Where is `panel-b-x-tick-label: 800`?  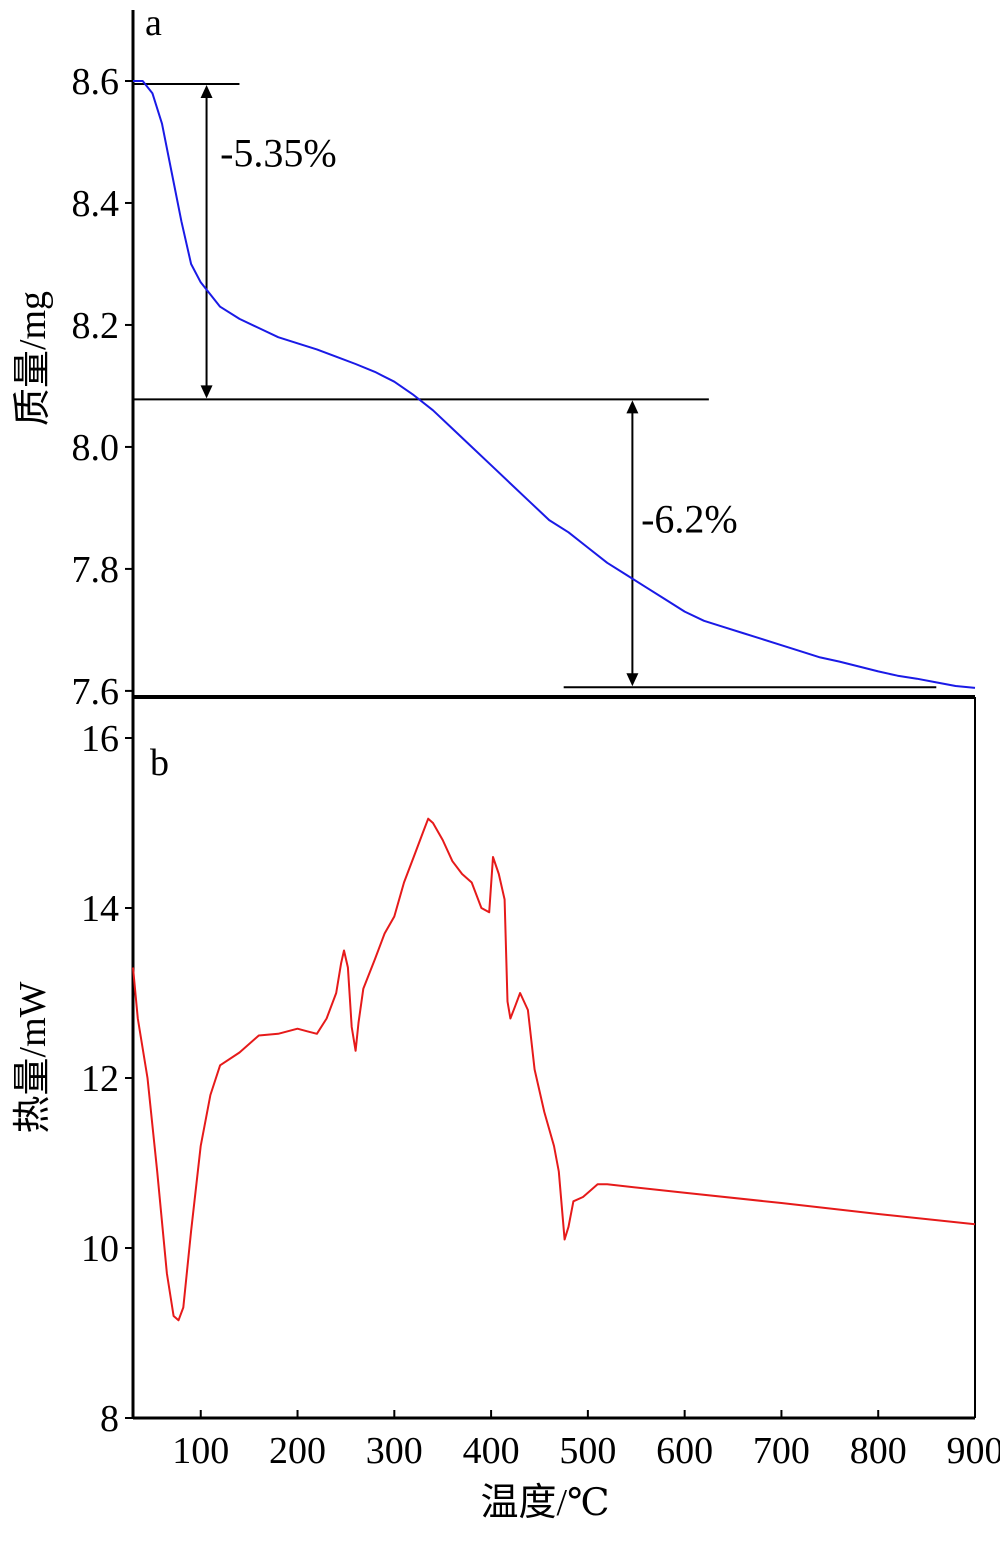
panel-b-x-tick-label: 800 is located at coordinates (878, 1451).